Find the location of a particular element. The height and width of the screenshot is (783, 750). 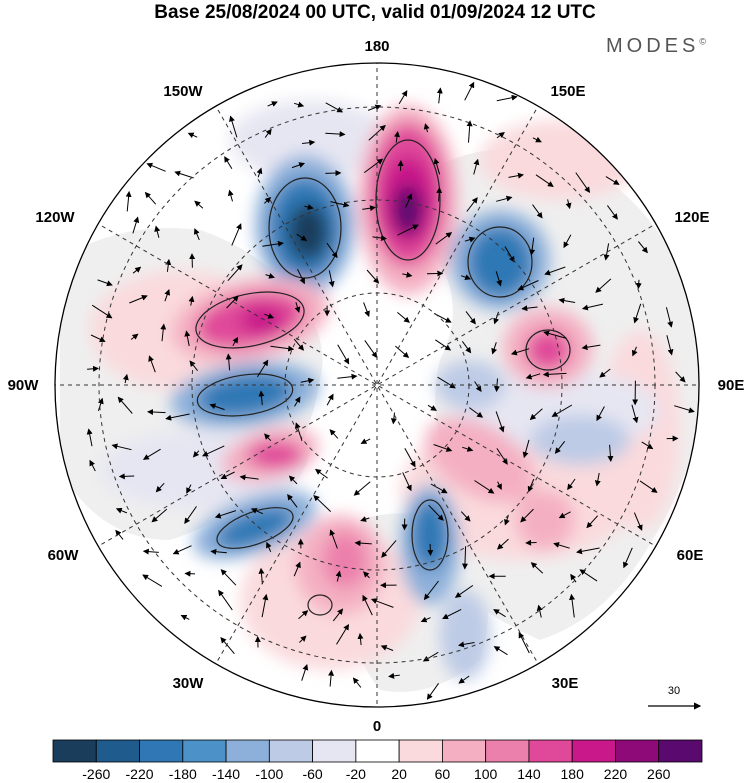

colorbar-tick-label: 60 is located at coordinates (443, 774).